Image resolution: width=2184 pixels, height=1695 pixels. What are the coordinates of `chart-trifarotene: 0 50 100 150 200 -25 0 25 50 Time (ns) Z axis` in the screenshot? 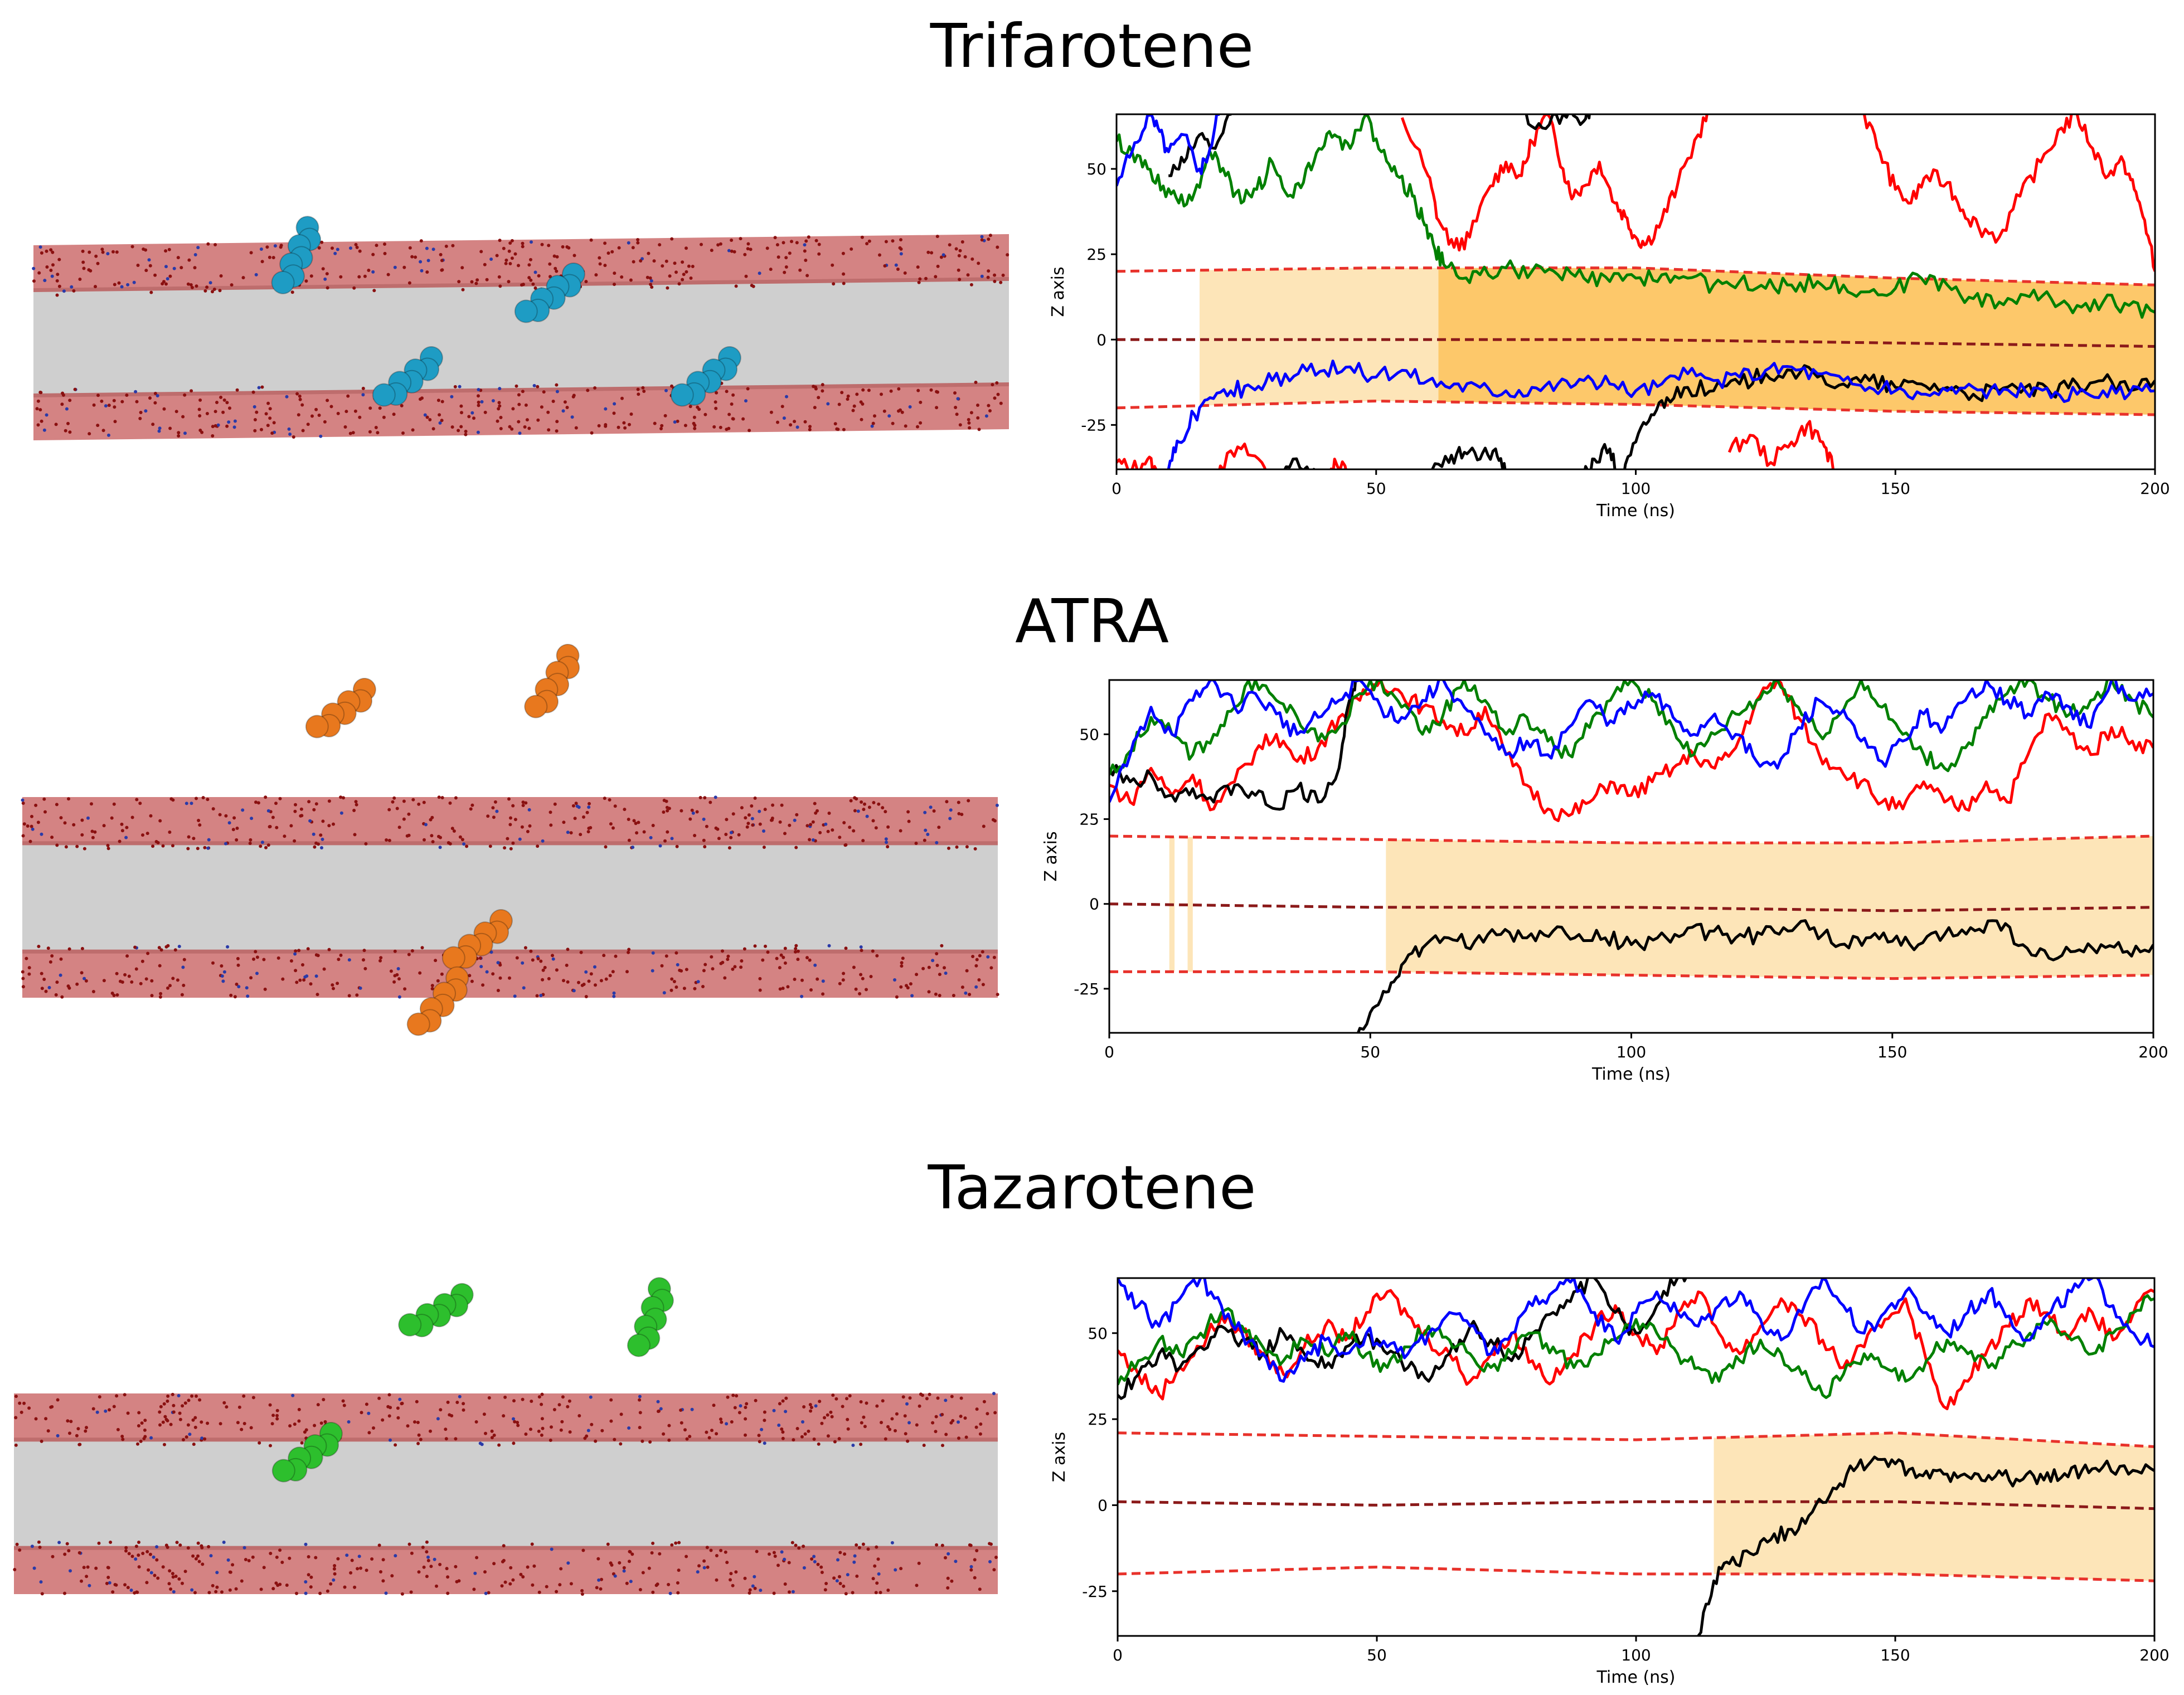 It's located at (1609, 317).